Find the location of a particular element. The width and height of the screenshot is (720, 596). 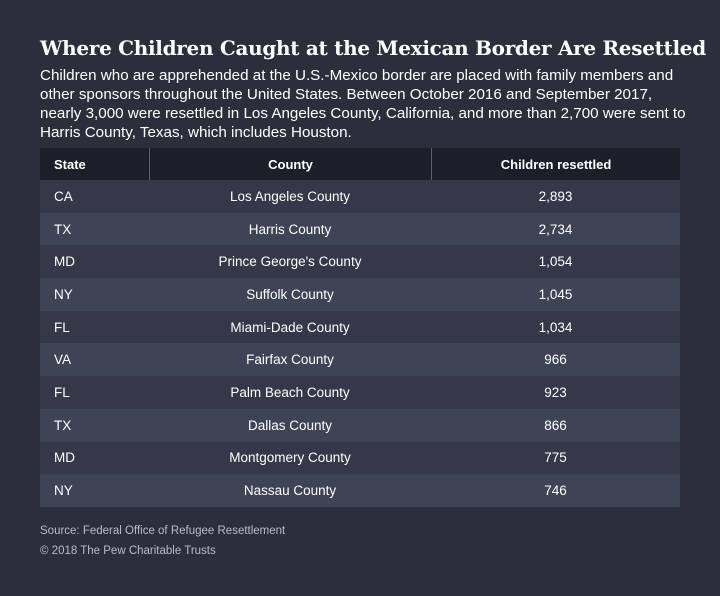

table-row: CA Los Angeles County 2,893 is located at coordinates (360, 196).